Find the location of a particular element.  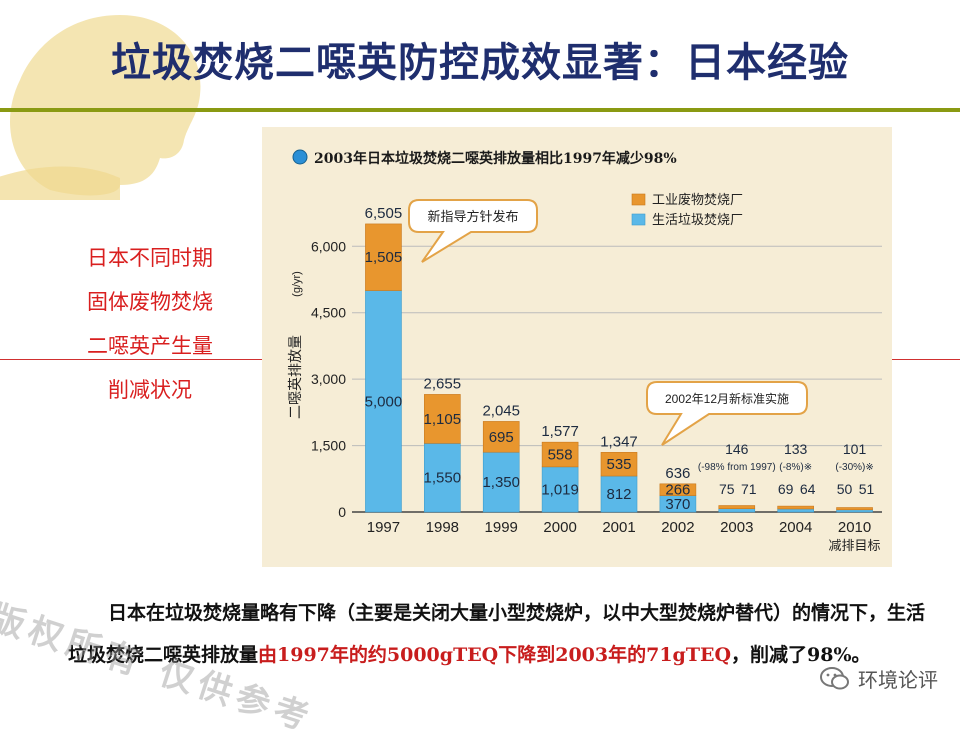

annotation-guideline-text: 新指导方针发布 is located at coordinates (472, 216).